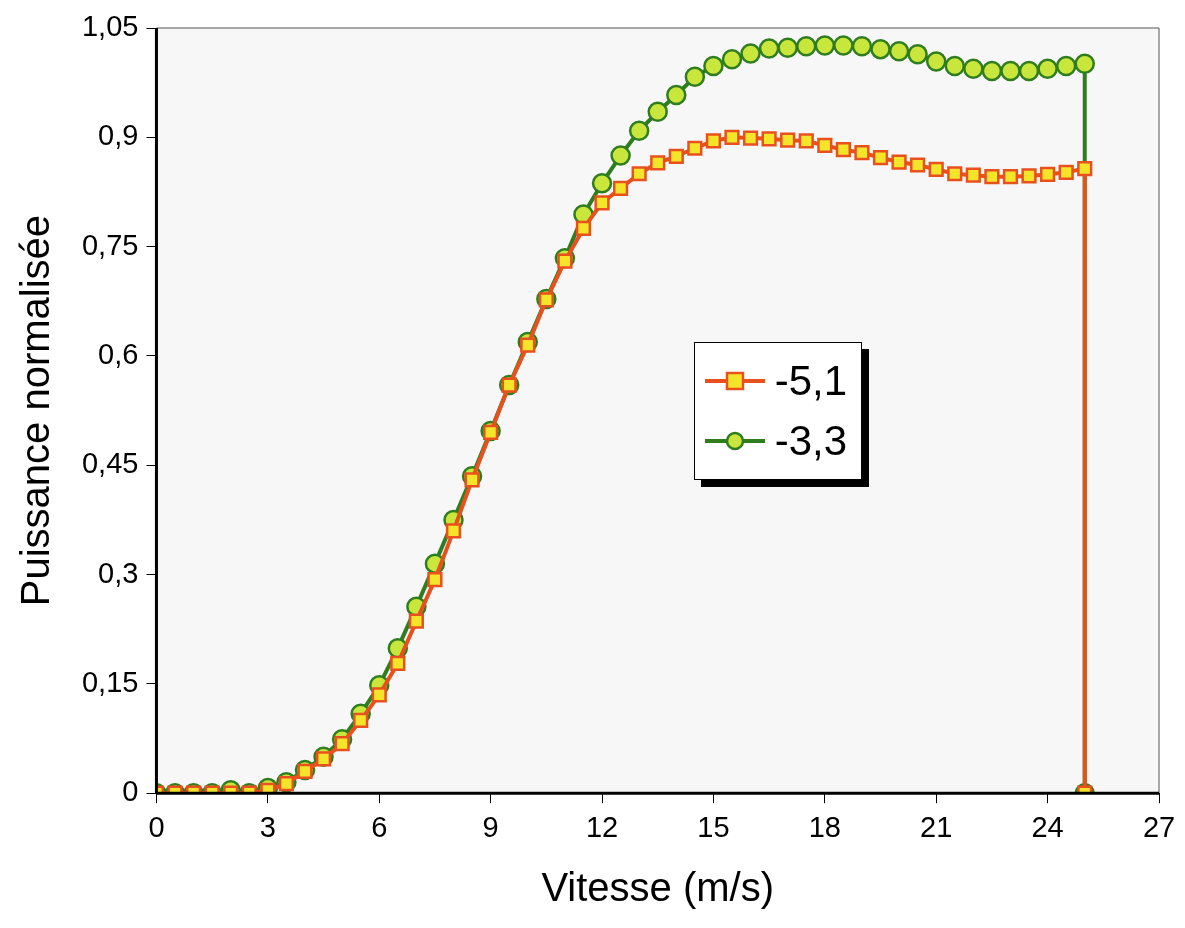 Image resolution: width=1185 pixels, height=928 pixels. What do you see at coordinates (1159, 826) in the screenshot?
I see `x-tick-label: 27` at bounding box center [1159, 826].